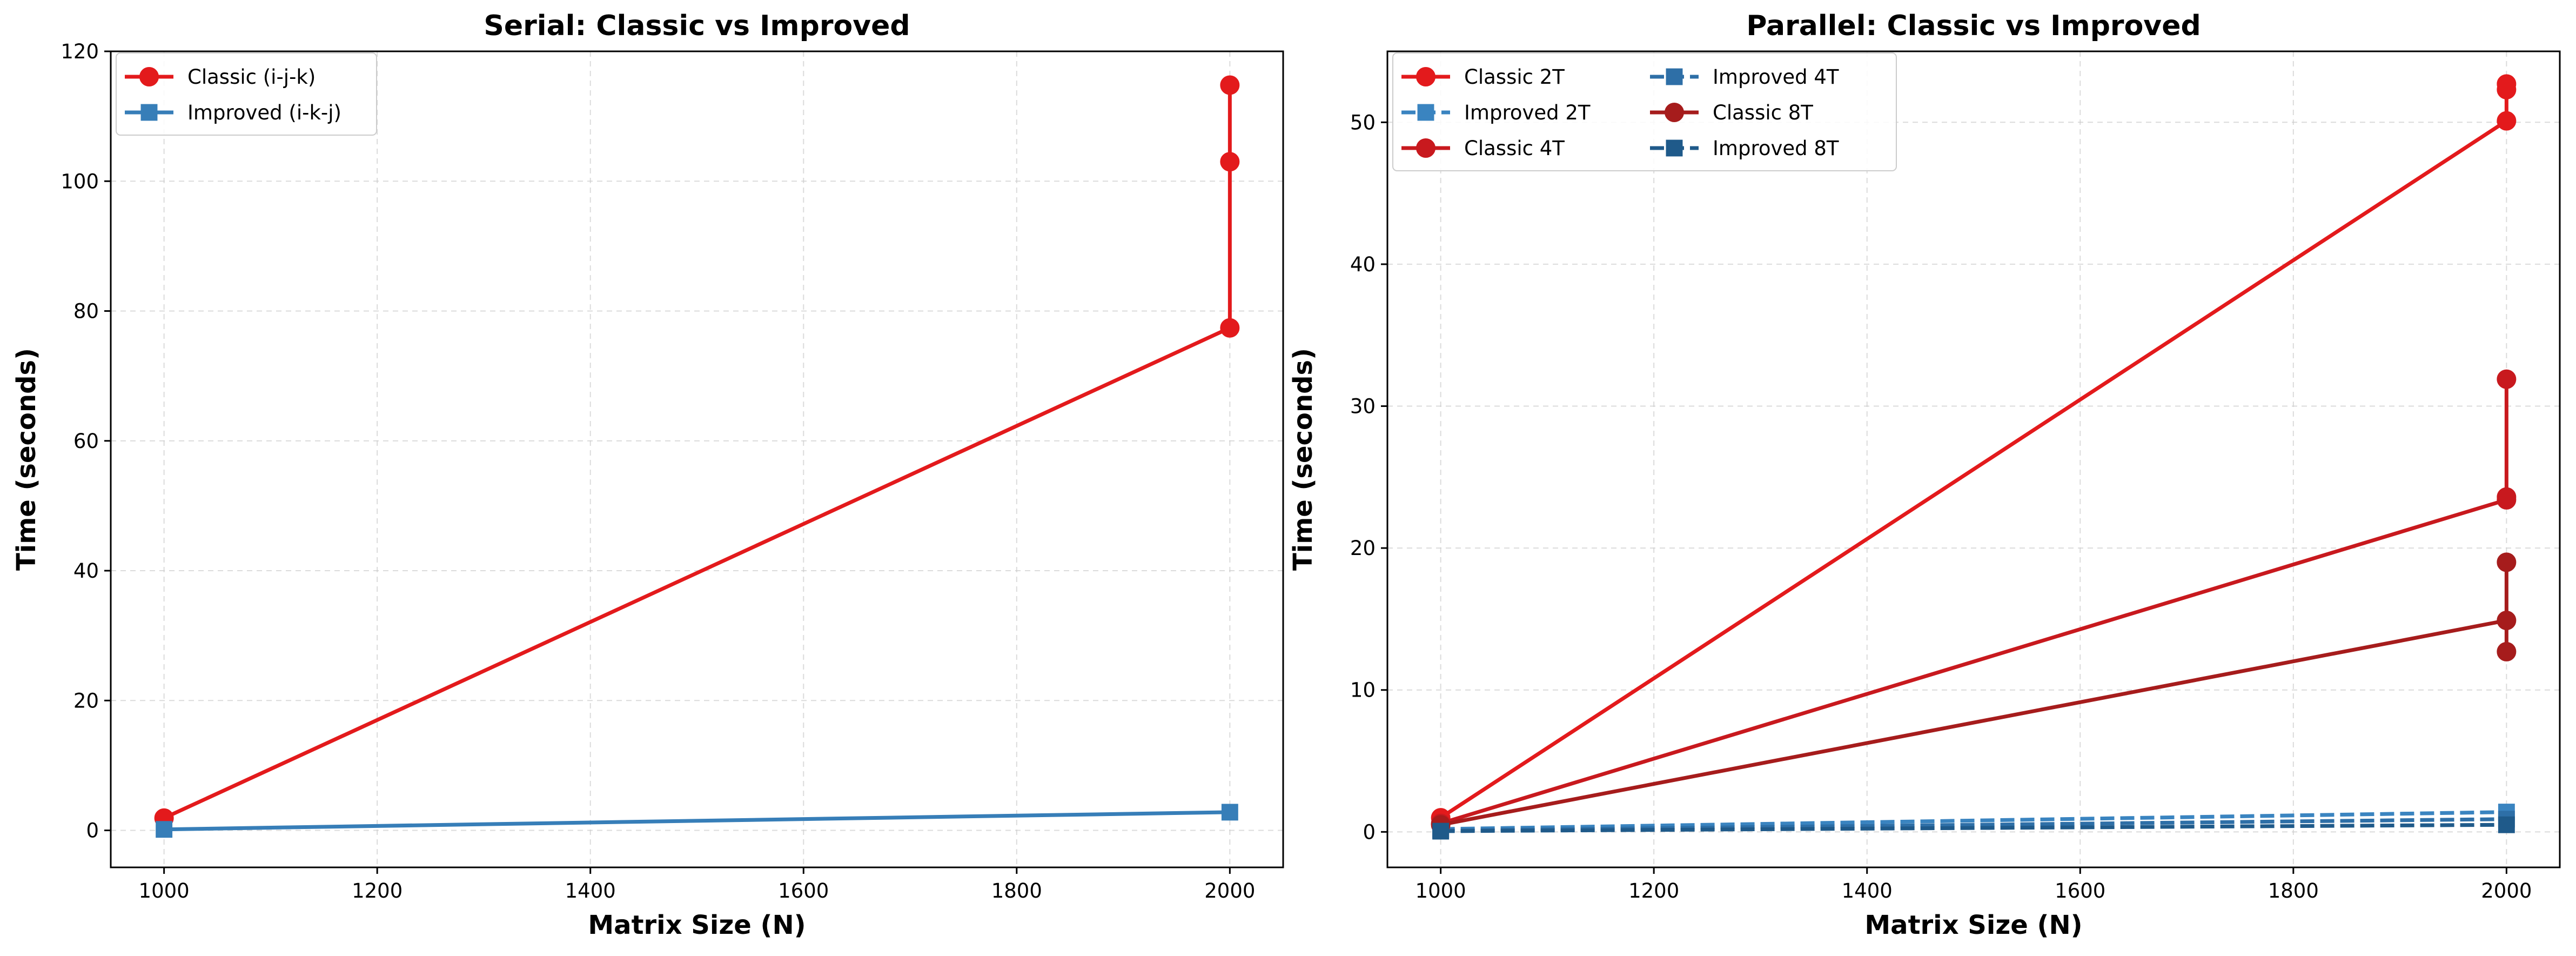 The height and width of the screenshot is (956, 2576). What do you see at coordinates (80, 181) in the screenshot?
I see `y-tick-label: 100` at bounding box center [80, 181].